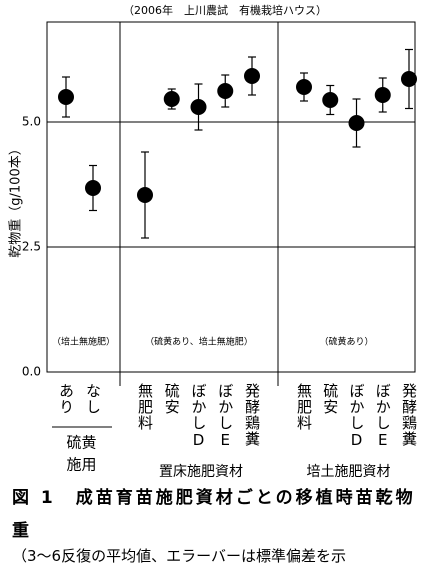 The image size is (429, 575). Describe the element at coordinates (66, 399) in the screenshot. I see `x-tick-label: あり` at that location.